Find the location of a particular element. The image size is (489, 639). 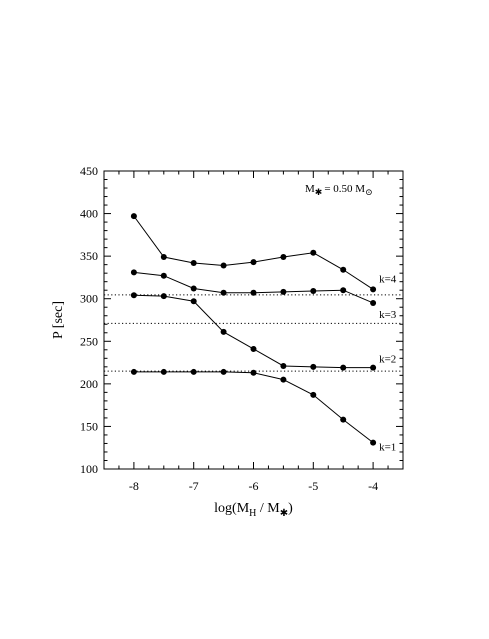

series-label: k=1 is located at coordinates (387, 448).